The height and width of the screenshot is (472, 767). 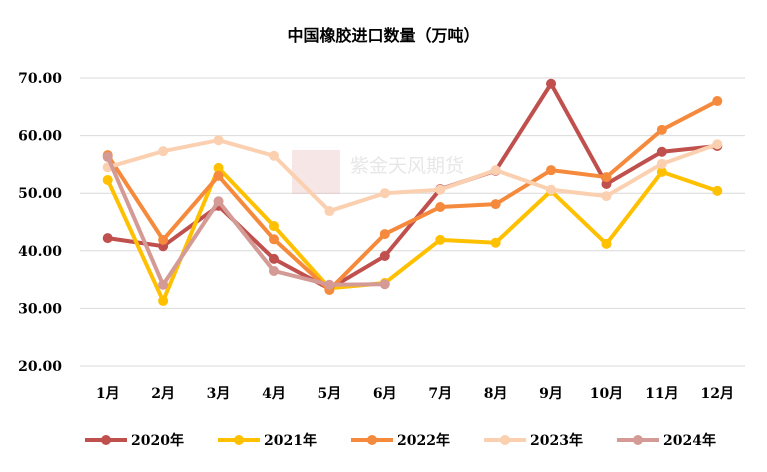 What do you see at coordinates (423, 440) in the screenshot?
I see `legend-label: 2022年` at bounding box center [423, 440].